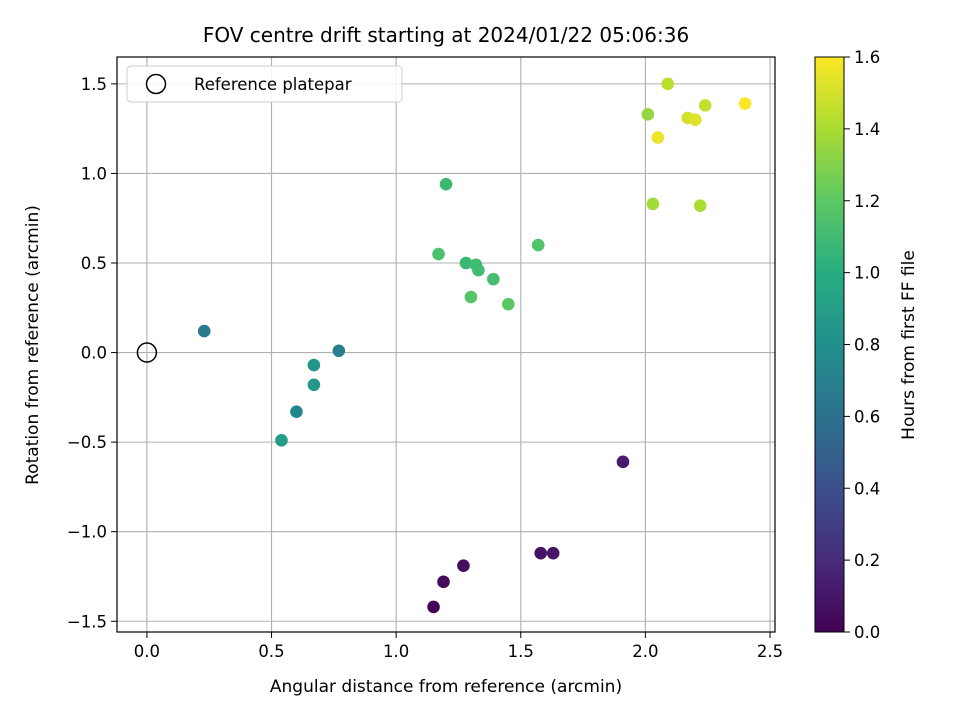  What do you see at coordinates (156, 84) in the screenshot?
I see `legend-marker-open-circle` at bounding box center [156, 84].